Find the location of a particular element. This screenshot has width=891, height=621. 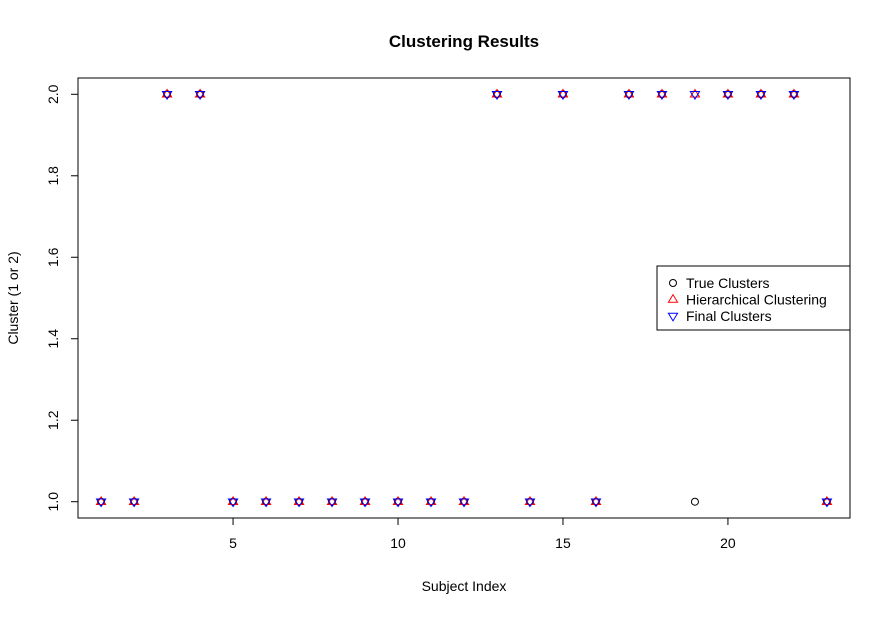

legend-box is located at coordinates (753, 298).